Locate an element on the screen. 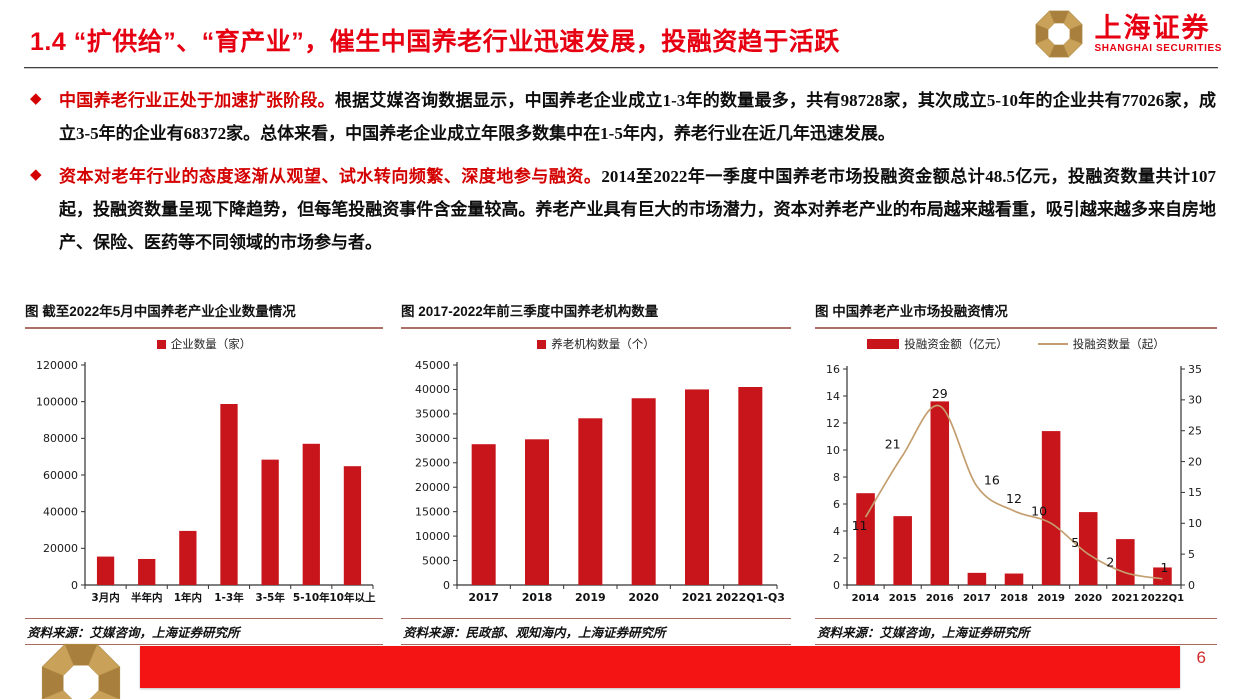  legend-label: 投融资金额（亿元） is located at coordinates (956, 345).